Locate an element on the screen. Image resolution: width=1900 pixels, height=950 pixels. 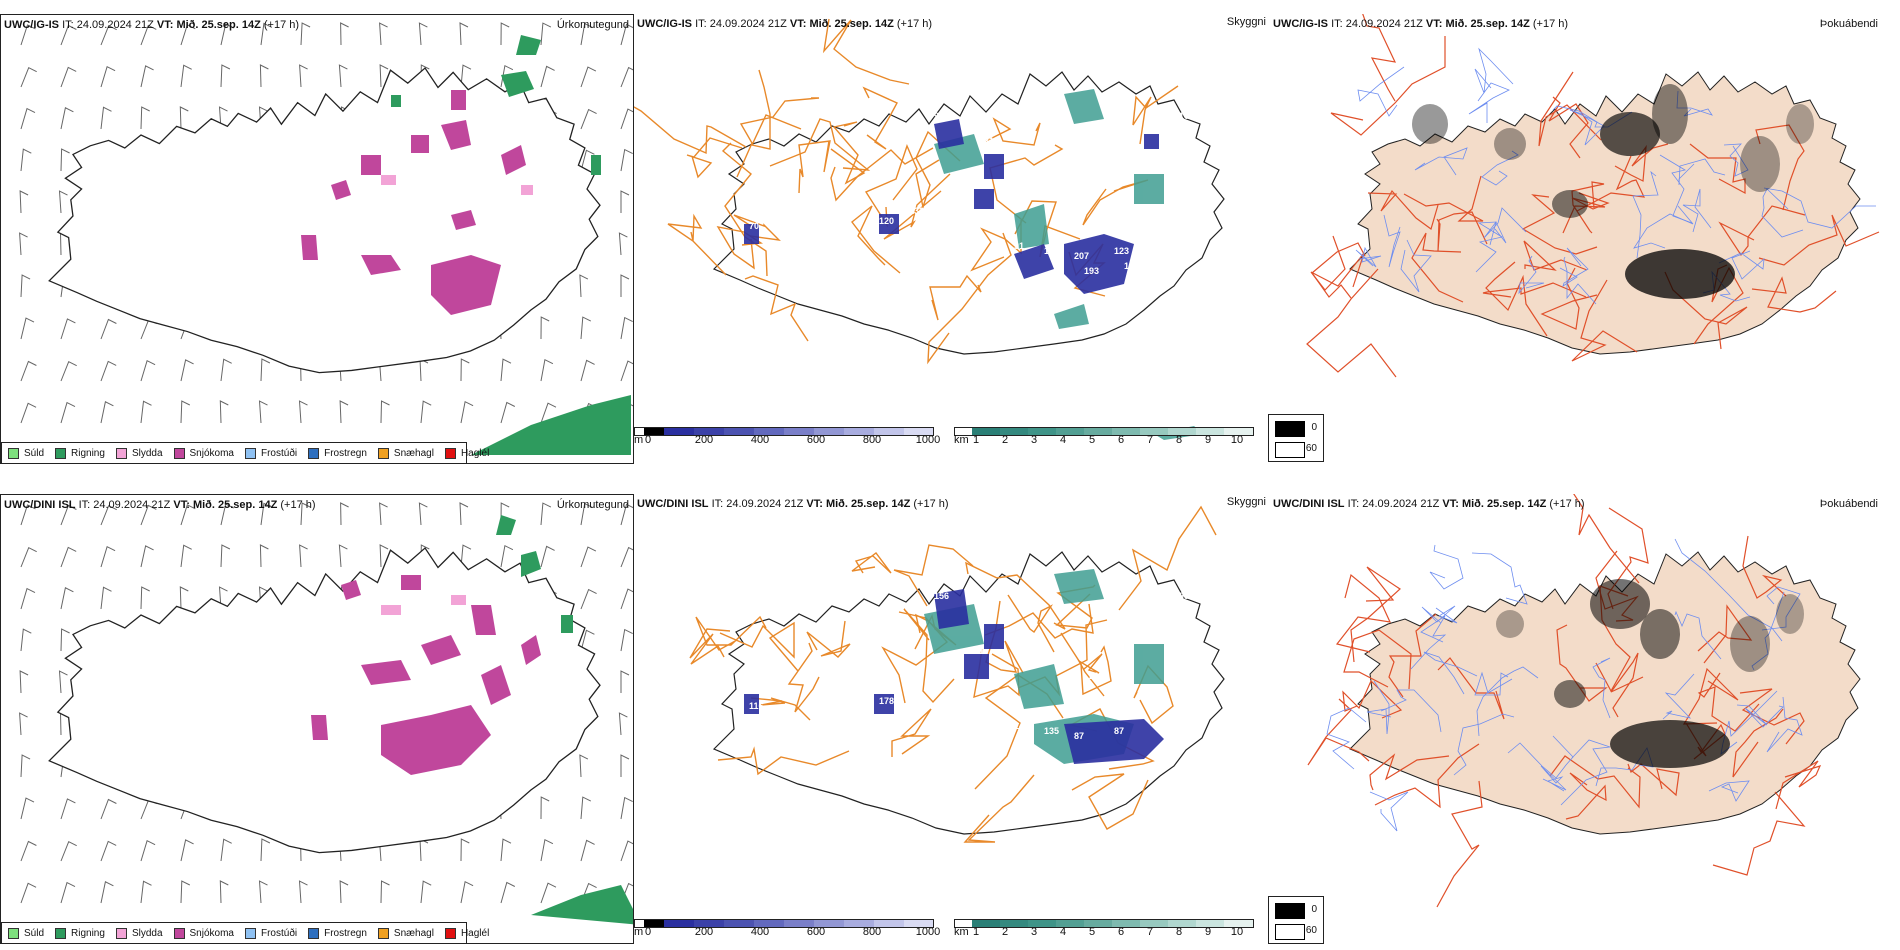
ceiling-value-label: 48 is located at coordinates (1009, 106).